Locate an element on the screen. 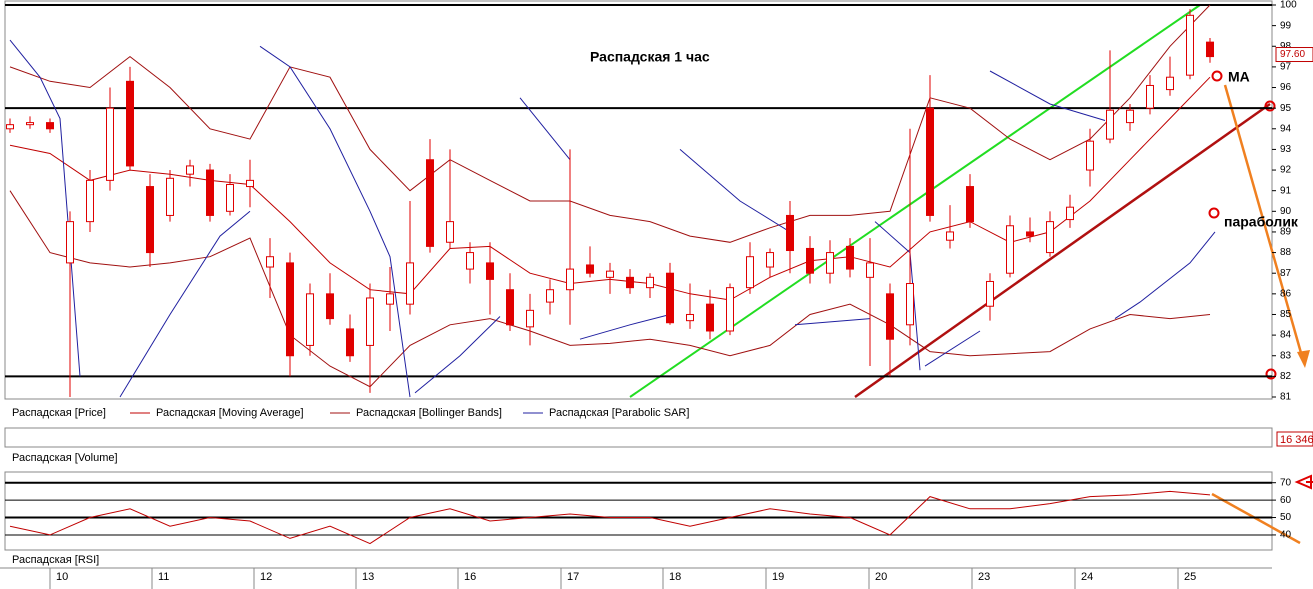 The width and height of the screenshot is (1313, 589). x-tick-label: 12 is located at coordinates (266, 577).